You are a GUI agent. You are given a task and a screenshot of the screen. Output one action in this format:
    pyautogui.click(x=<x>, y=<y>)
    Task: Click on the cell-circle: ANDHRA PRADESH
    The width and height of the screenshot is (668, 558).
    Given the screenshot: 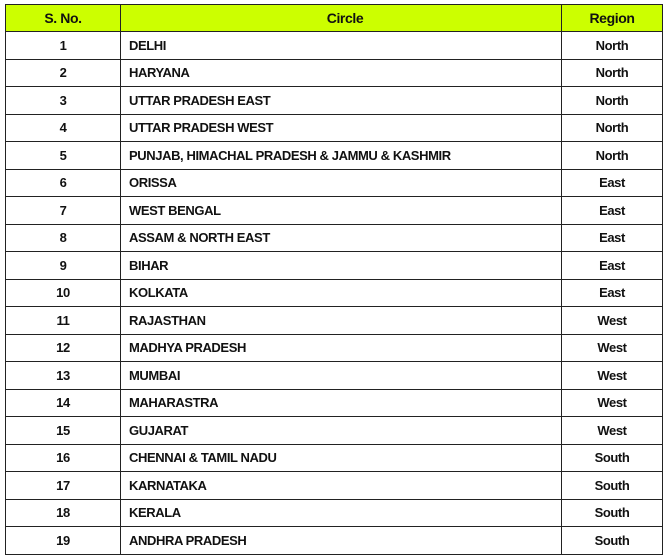 What is the action you would take?
    pyautogui.click(x=341, y=540)
    